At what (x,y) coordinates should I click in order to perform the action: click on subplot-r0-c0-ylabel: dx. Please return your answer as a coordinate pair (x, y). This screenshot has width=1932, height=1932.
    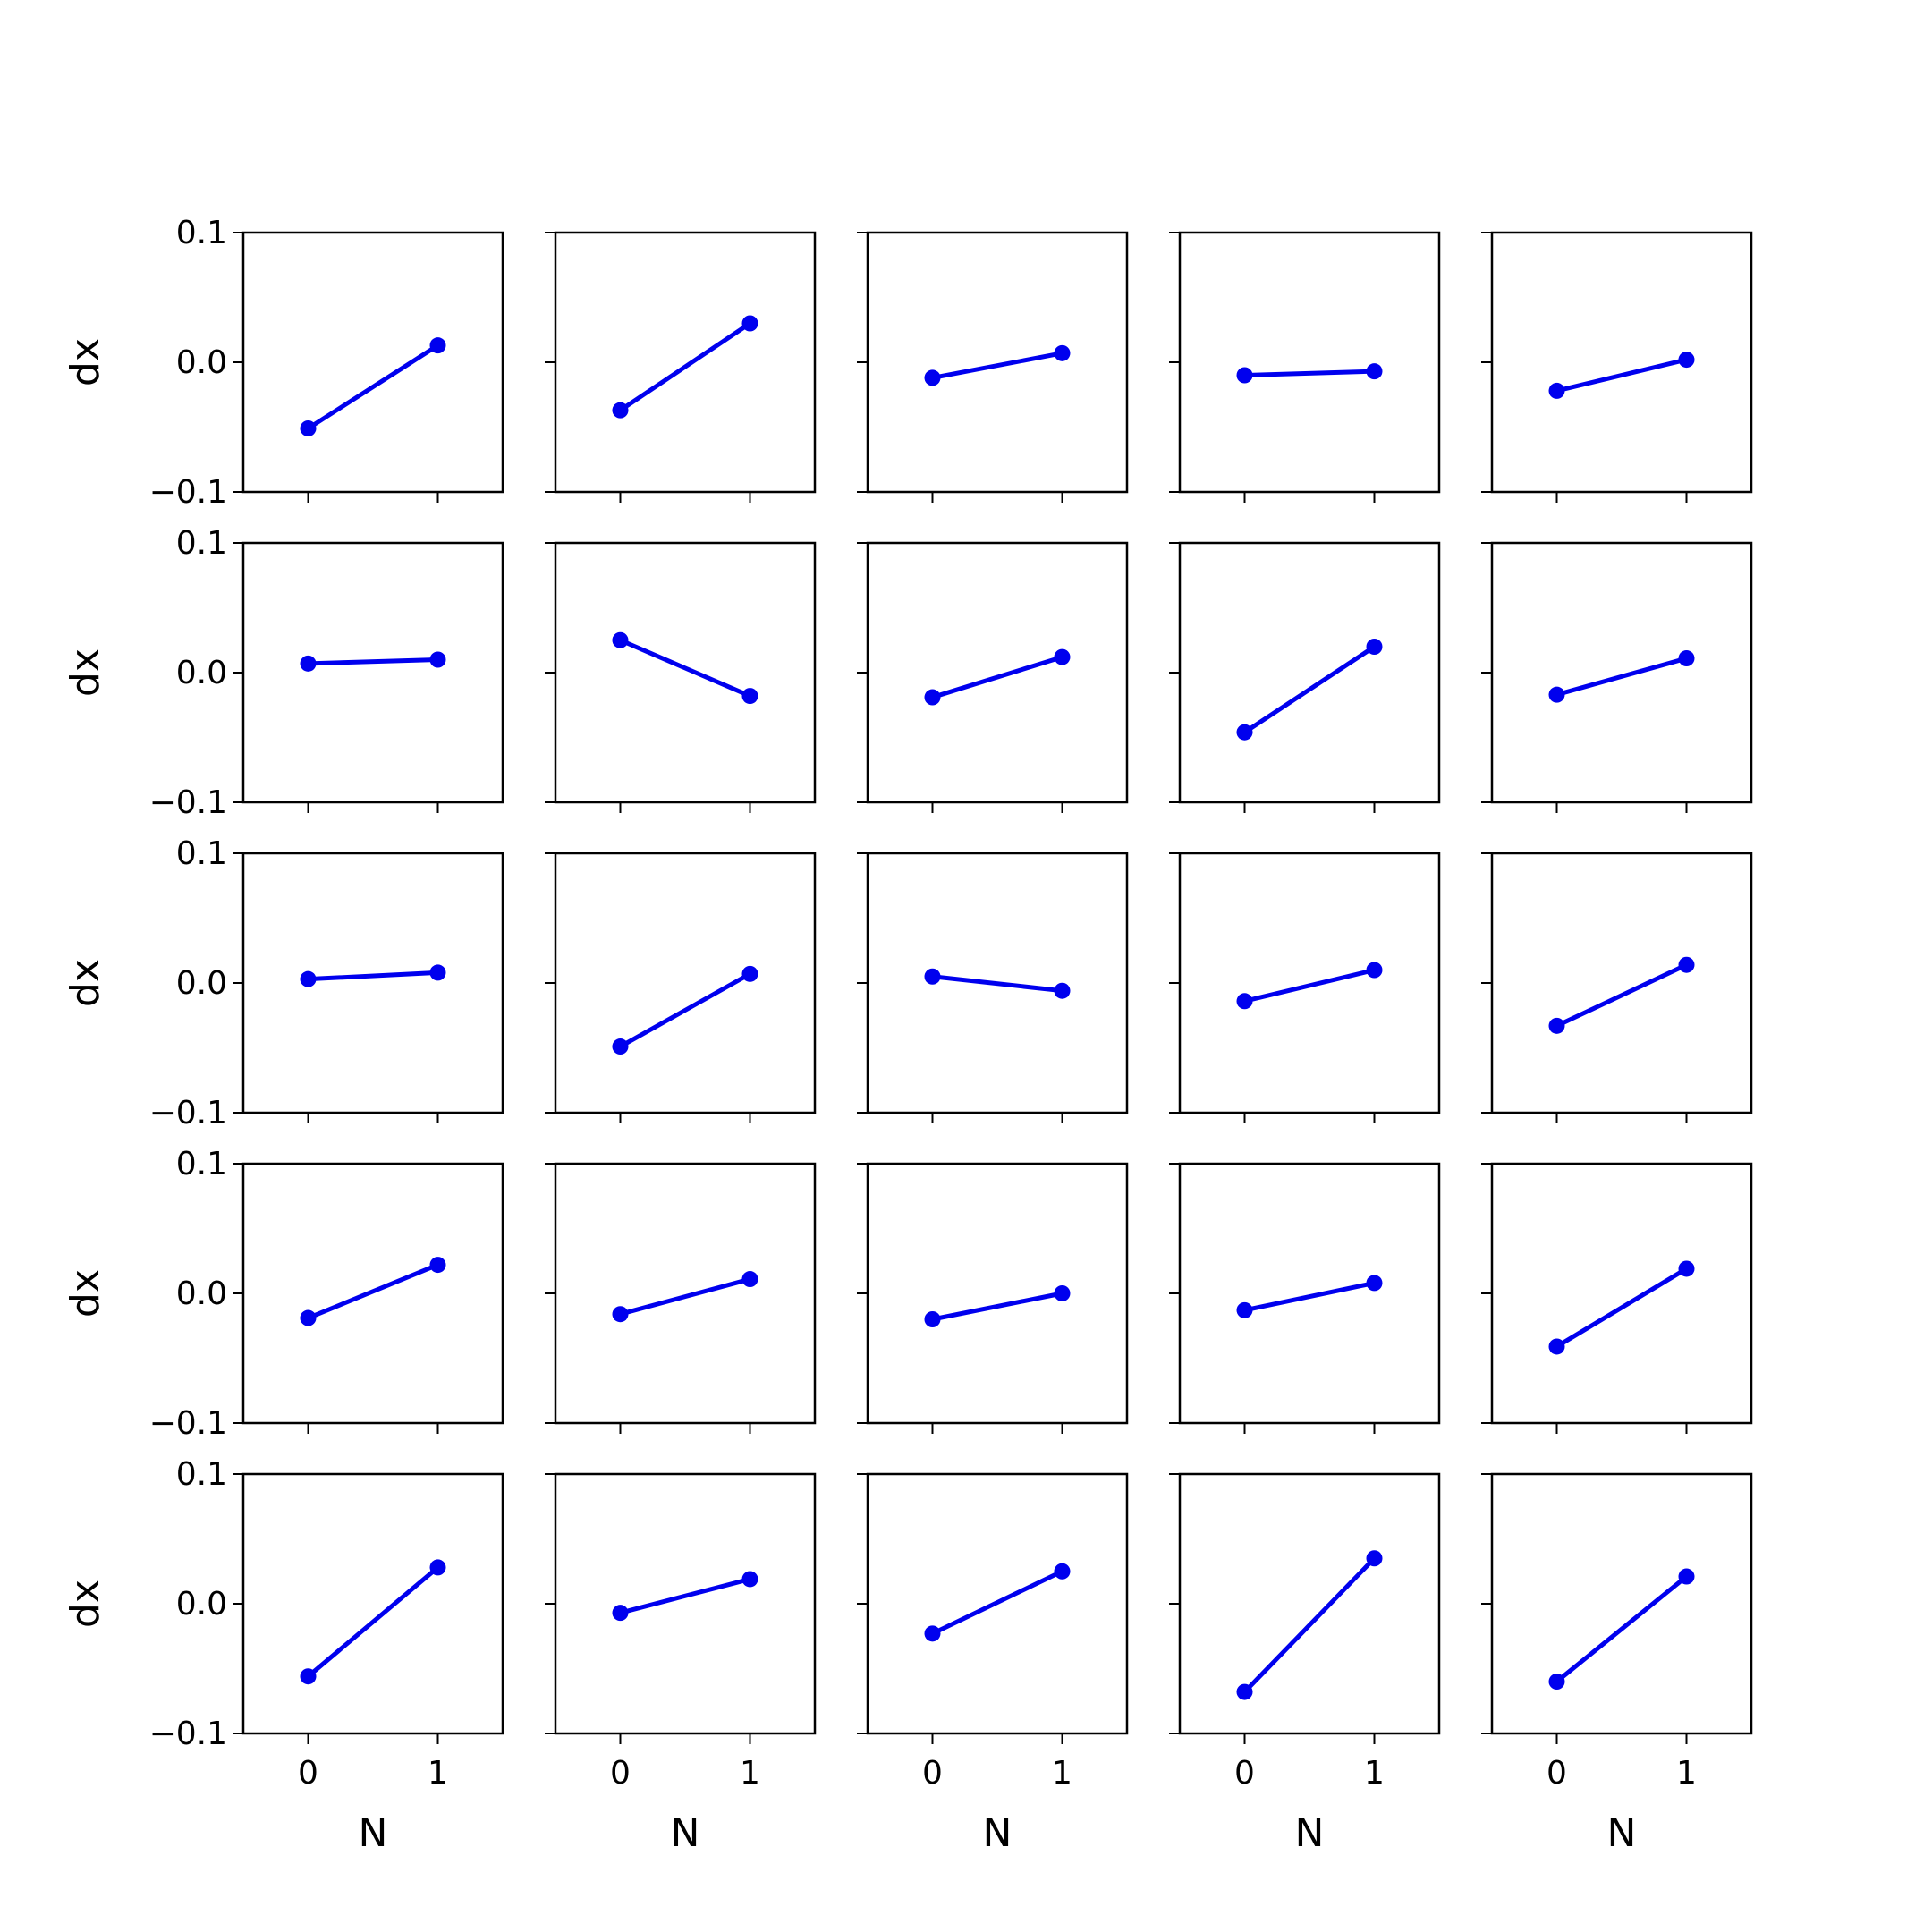
    Looking at the image, I should click on (85, 362).